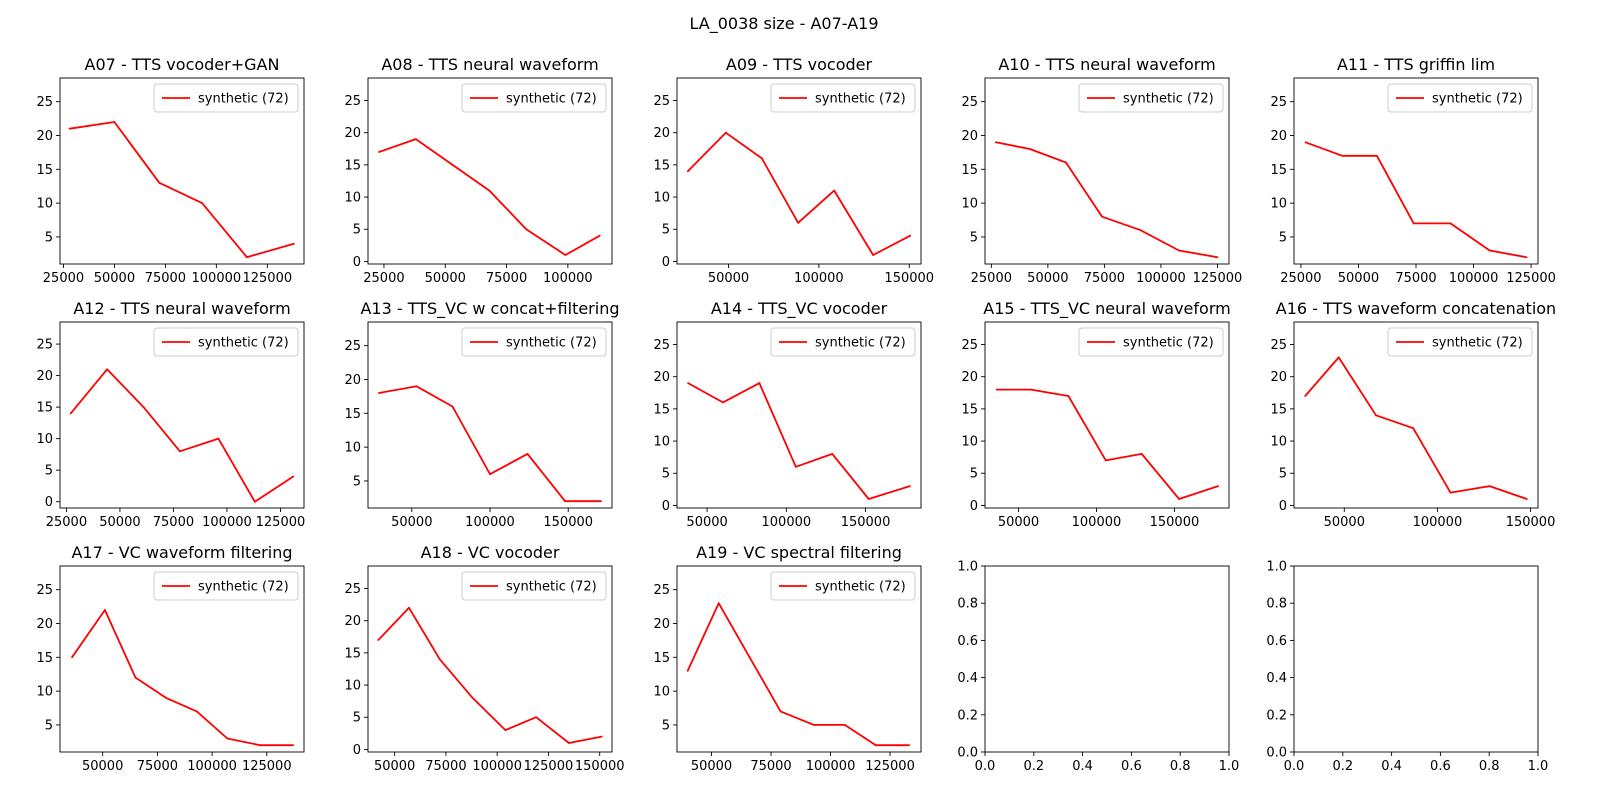 This screenshot has height=800, width=1600. What do you see at coordinates (967, 641) in the screenshot?
I see `y-tick-label: 0.6` at bounding box center [967, 641].